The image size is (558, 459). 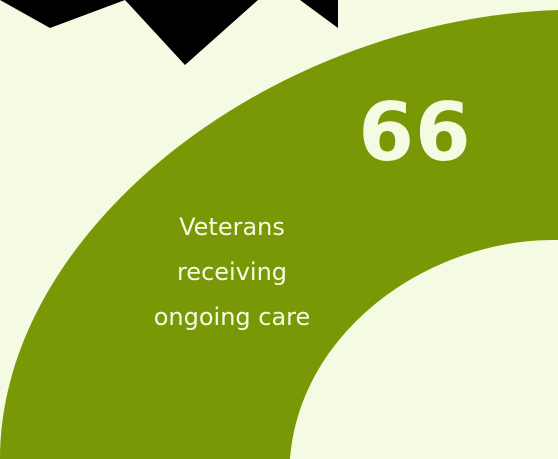 What do you see at coordinates (232, 317) in the screenshot?
I see `stat-label-line: ongoing care` at bounding box center [232, 317].